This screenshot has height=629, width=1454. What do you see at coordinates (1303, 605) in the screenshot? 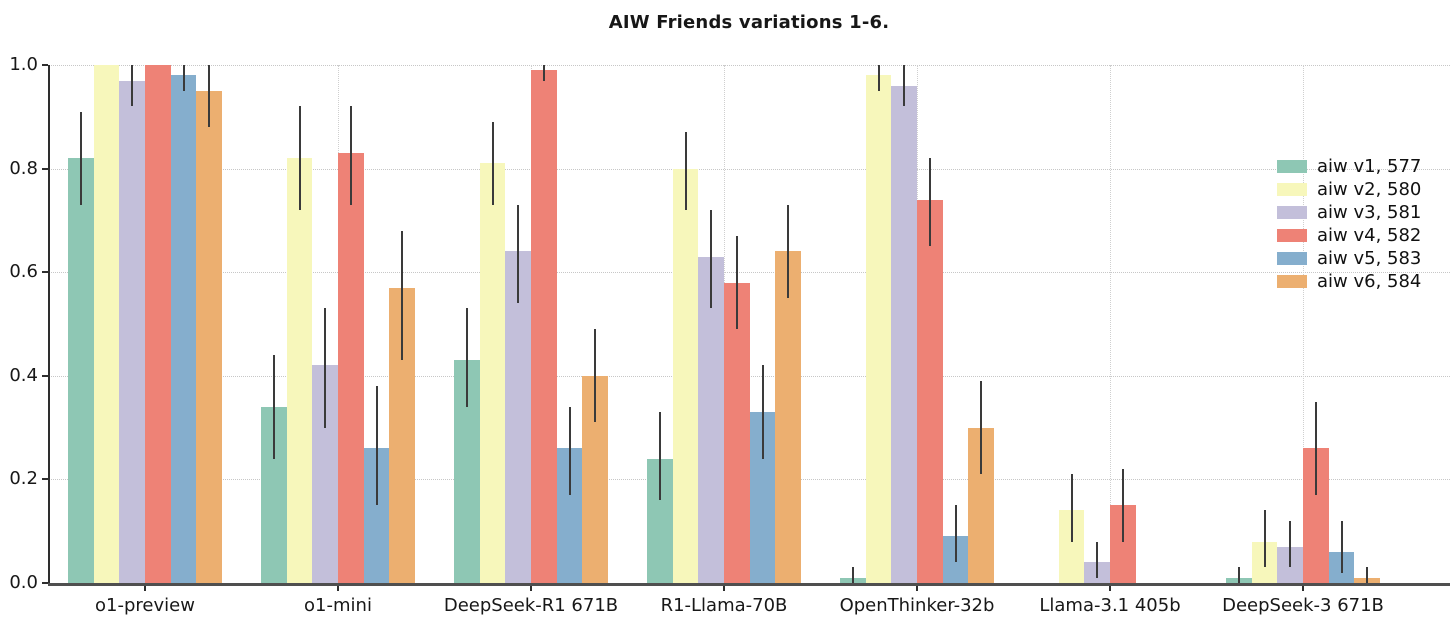
I see `x-tick-label: DeepSeek-3 671B` at bounding box center [1303, 605].